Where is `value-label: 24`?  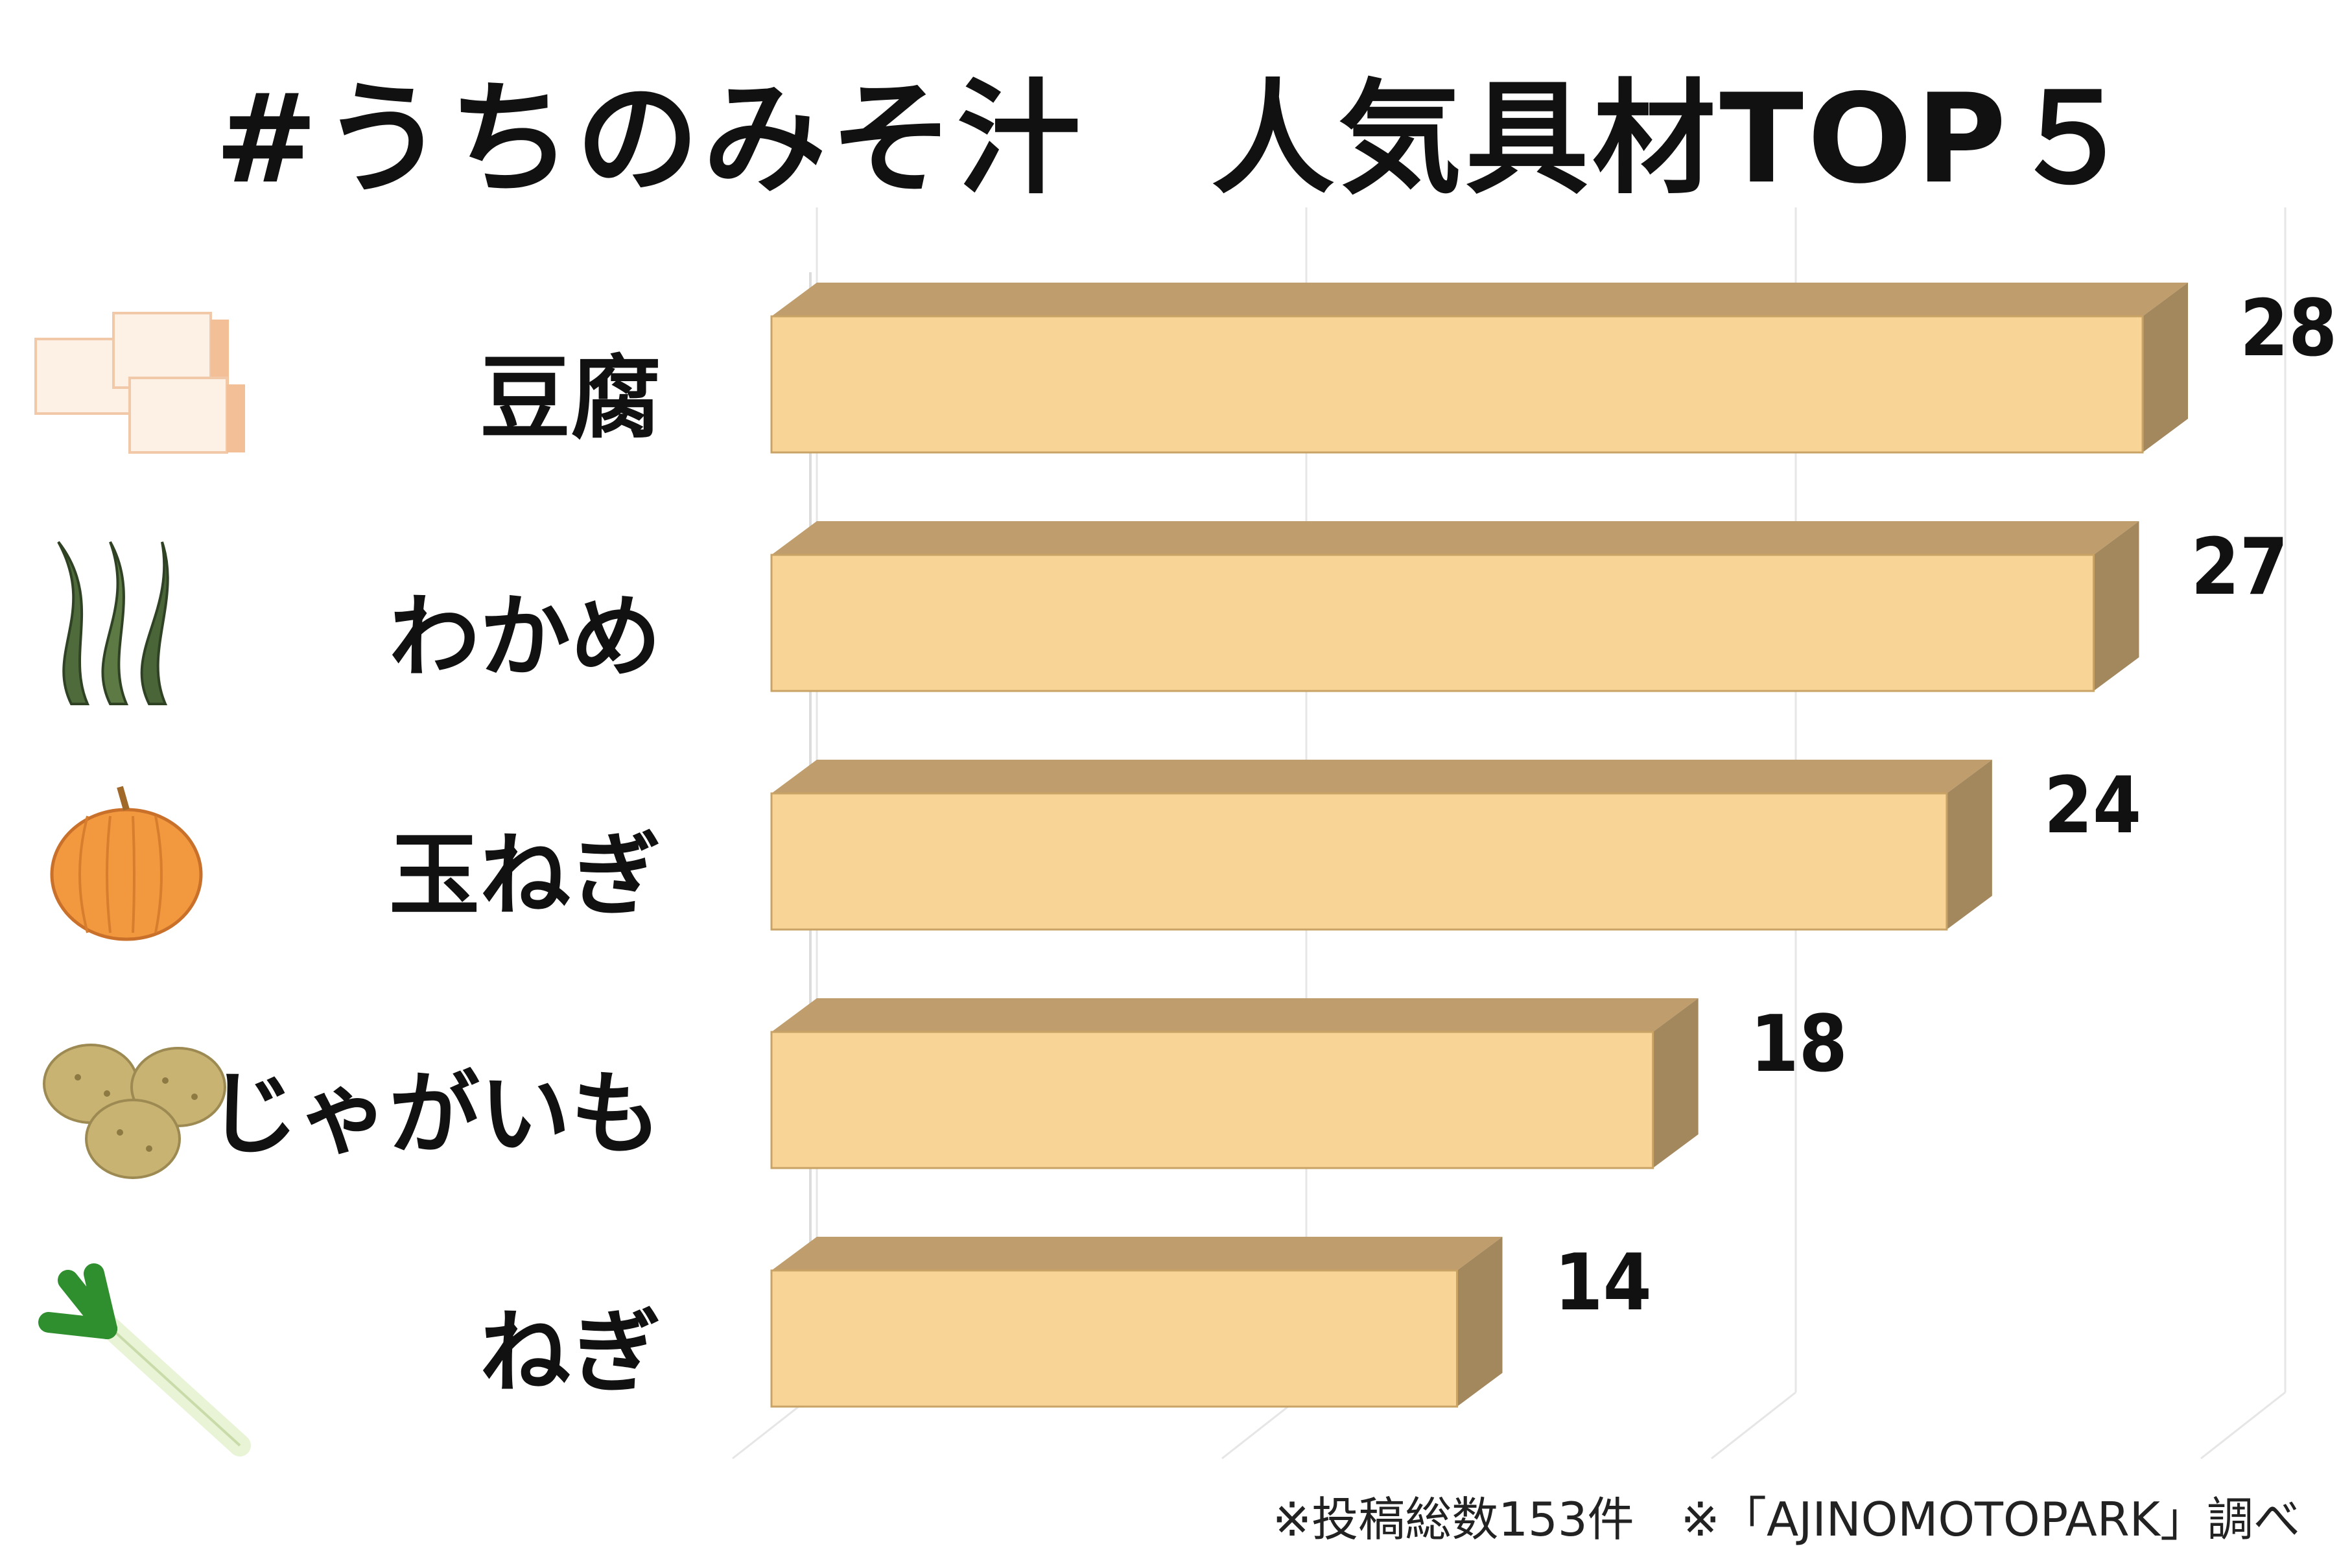 value-label: 24 is located at coordinates (2092, 806).